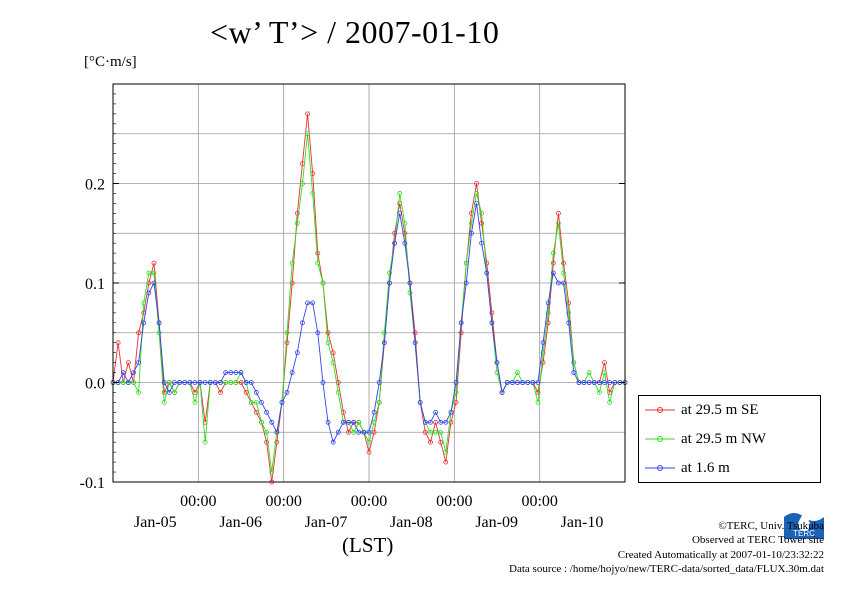  What do you see at coordinates (240, 522) in the screenshot?
I see `x-tick-date-label: Jan-06` at bounding box center [240, 522].